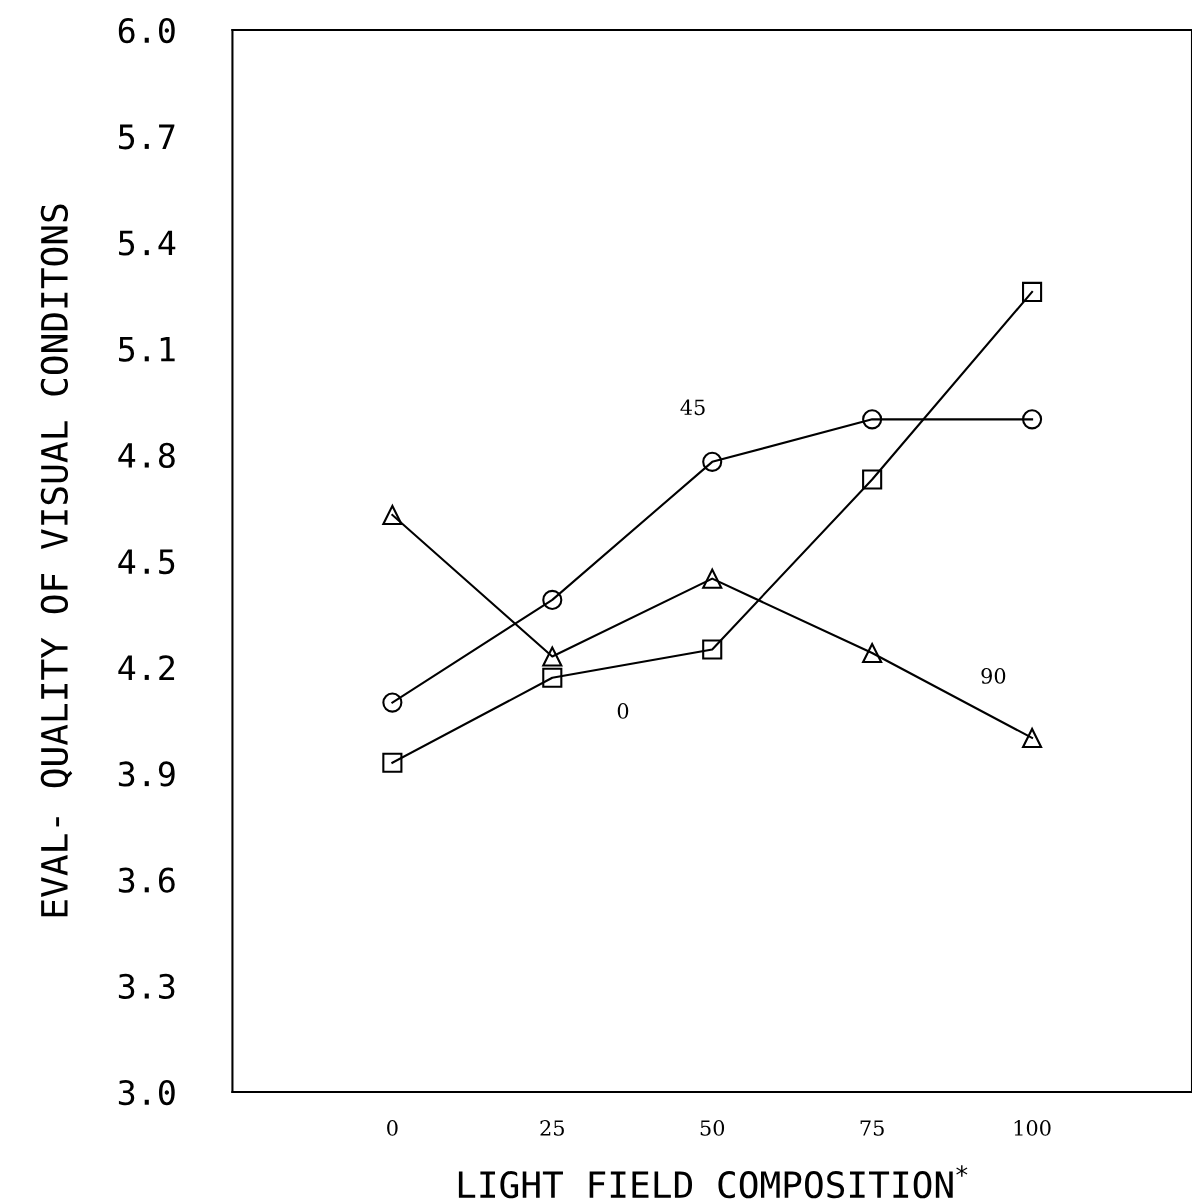  Describe the element at coordinates (147, 349) in the screenshot. I see `y-tick-label: 5.1` at that location.